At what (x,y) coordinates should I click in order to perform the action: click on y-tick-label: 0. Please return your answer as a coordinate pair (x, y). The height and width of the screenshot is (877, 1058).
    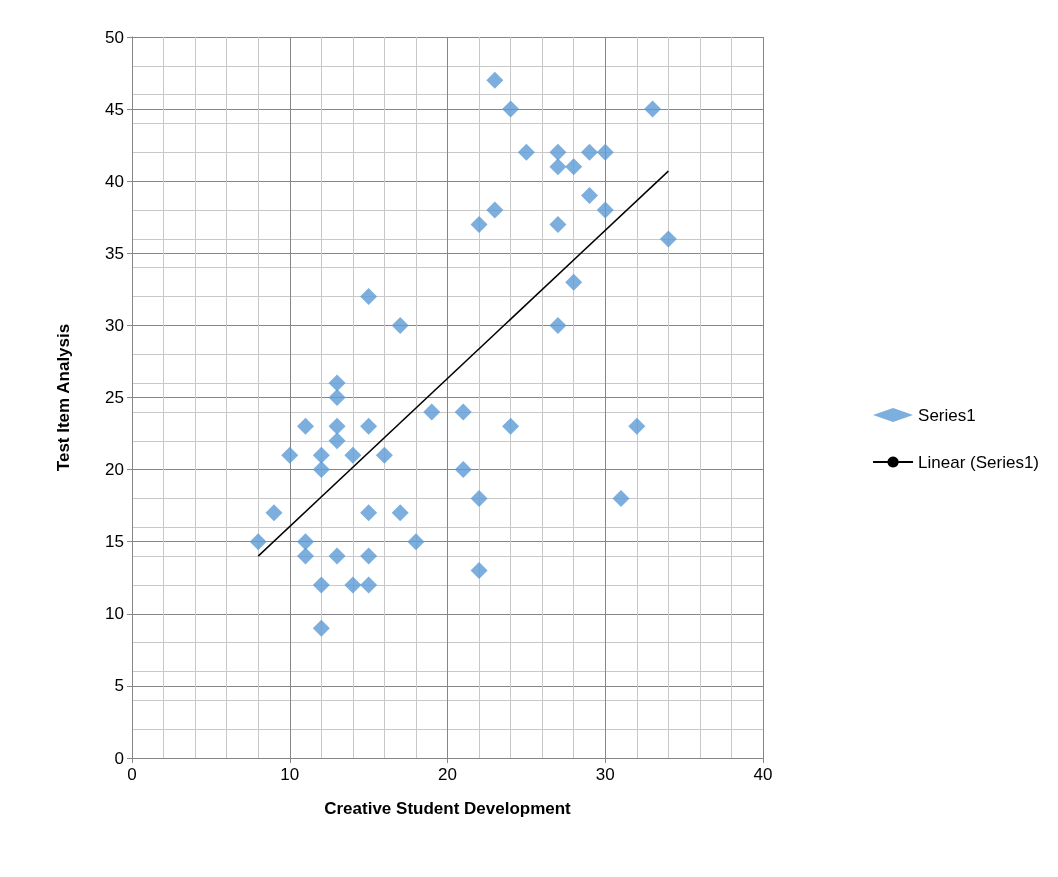
    Looking at the image, I should click on (119, 758).